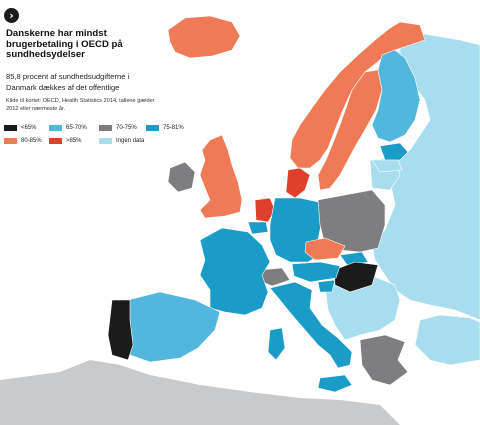 This screenshot has height=425, width=480. What do you see at coordinates (221, 176) in the screenshot?
I see `country-united-kingdom` at bounding box center [221, 176].